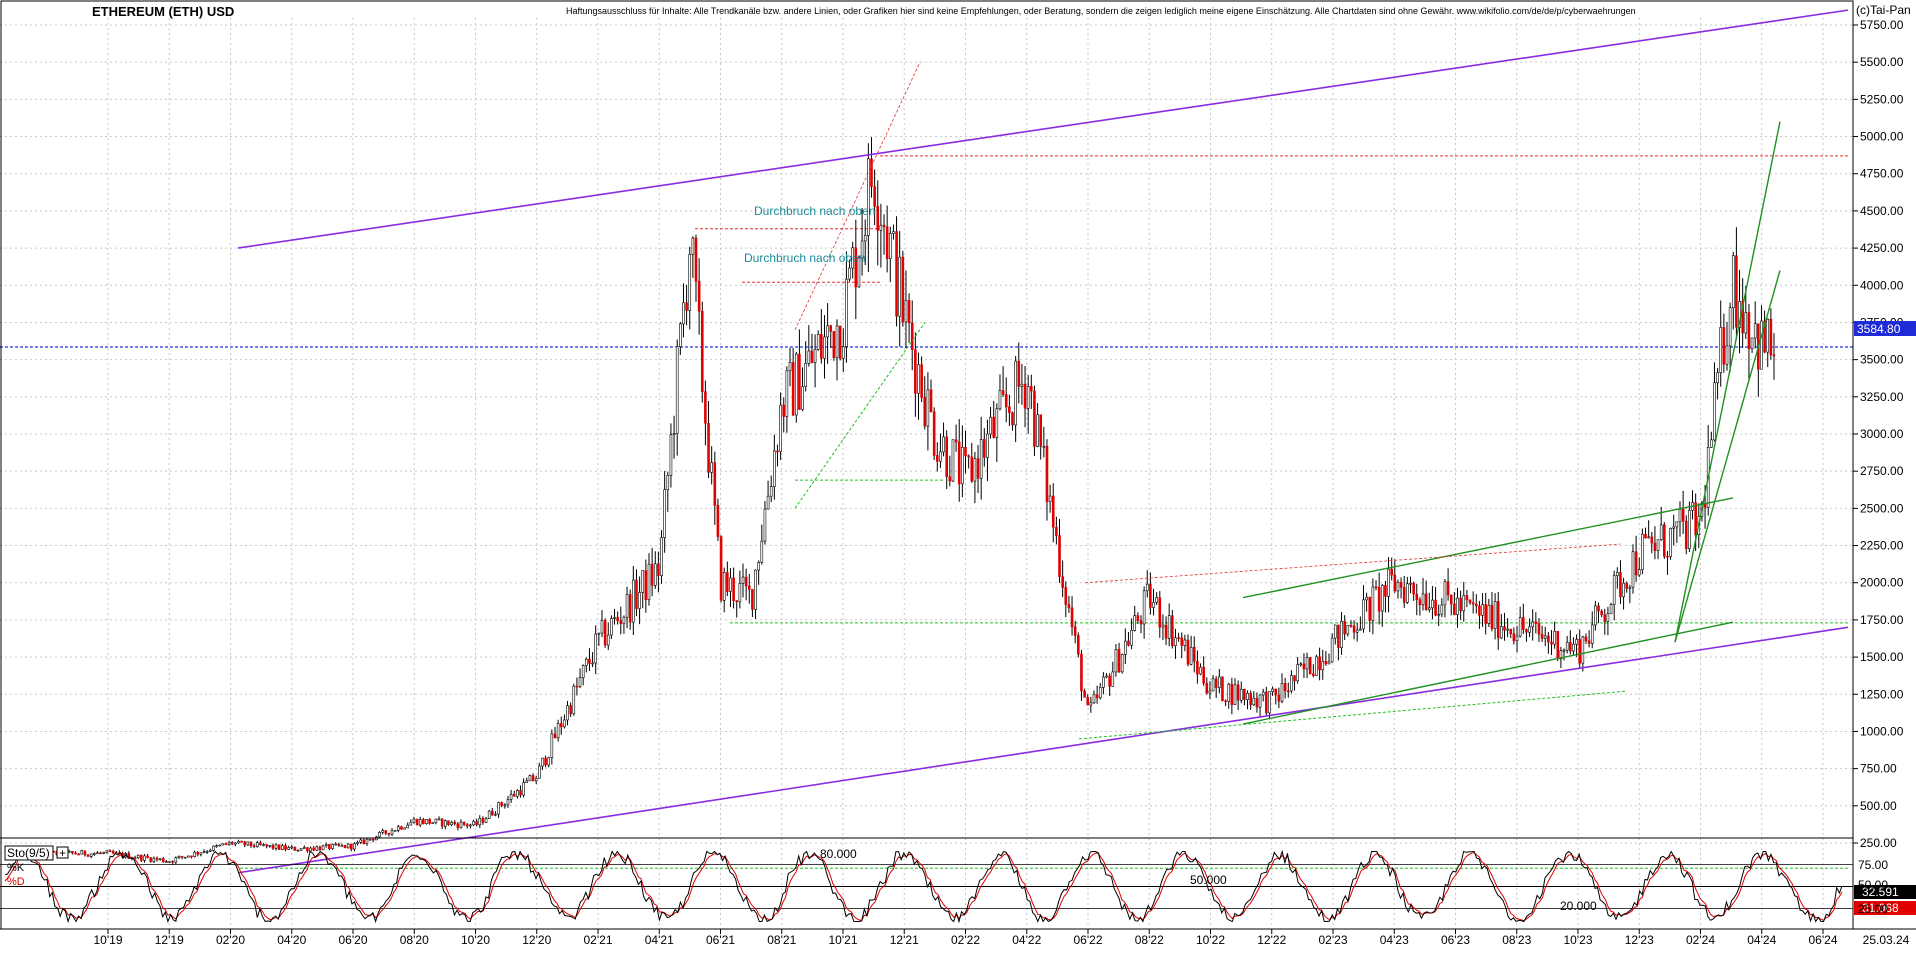 The height and width of the screenshot is (953, 1916). What do you see at coordinates (814, 211) in the screenshot?
I see `annotation-breakout-1: Durchbruch nach oben` at bounding box center [814, 211].